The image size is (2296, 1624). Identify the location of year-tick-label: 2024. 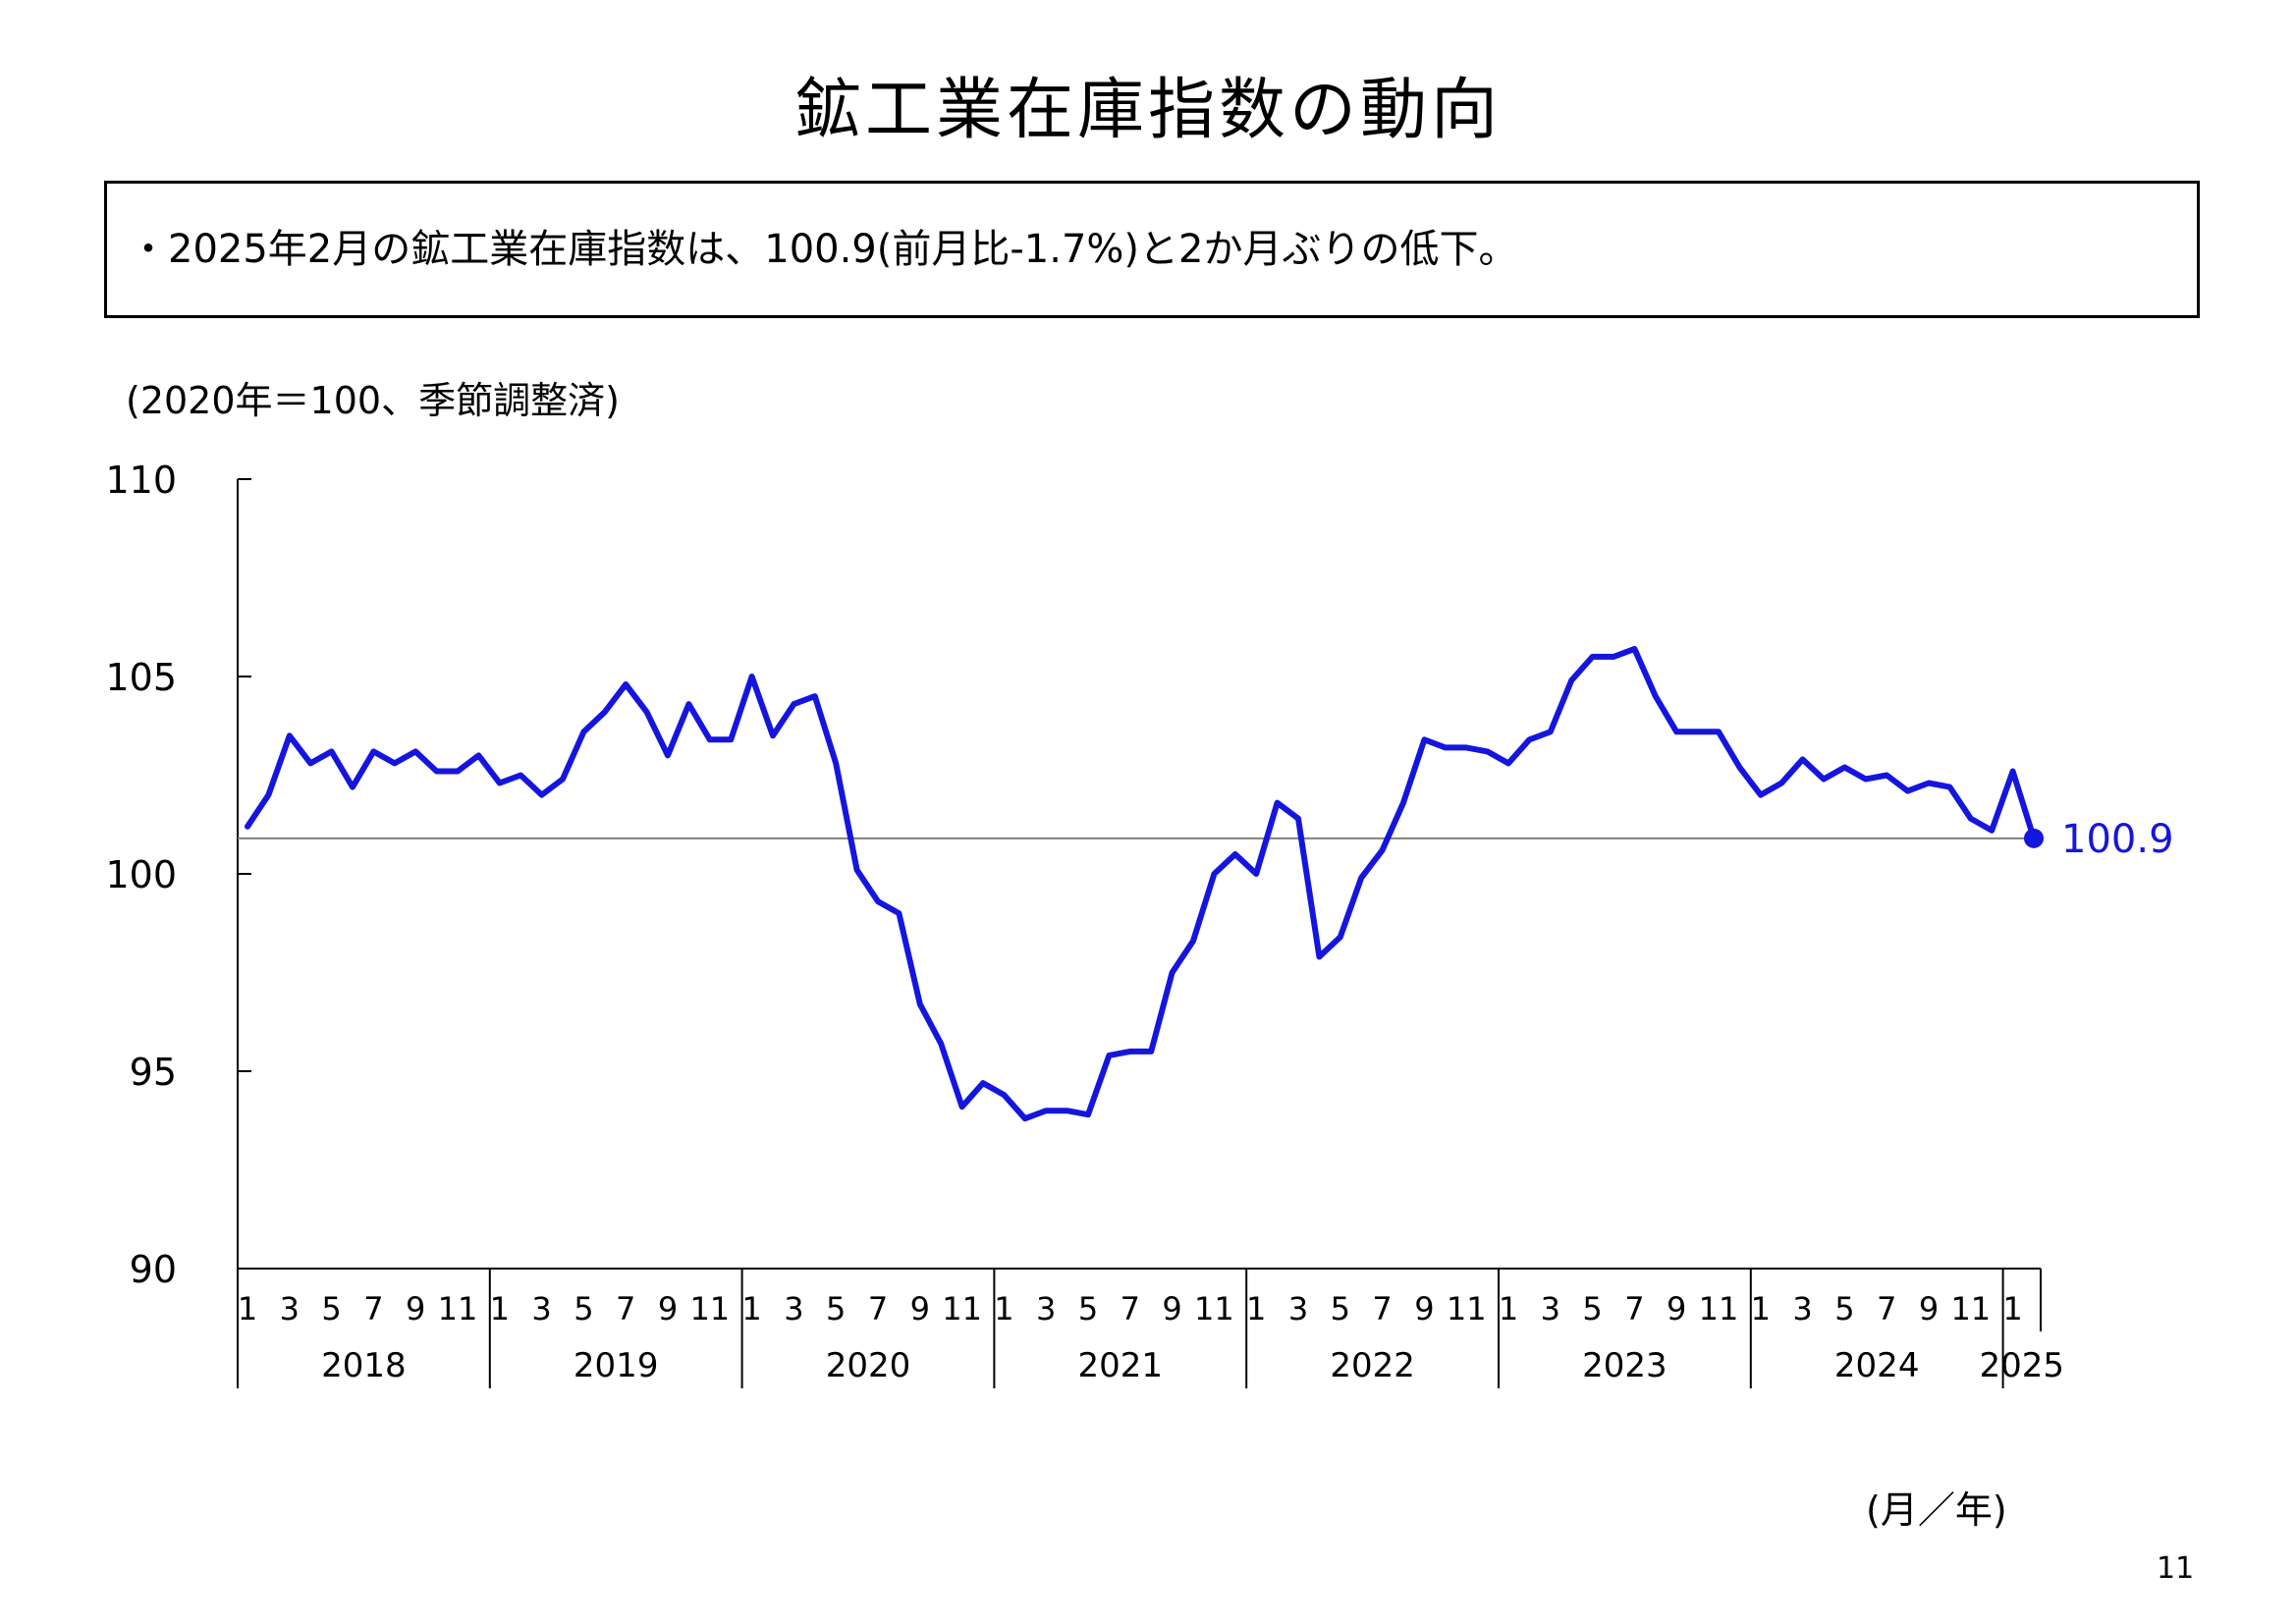
(1877, 1365).